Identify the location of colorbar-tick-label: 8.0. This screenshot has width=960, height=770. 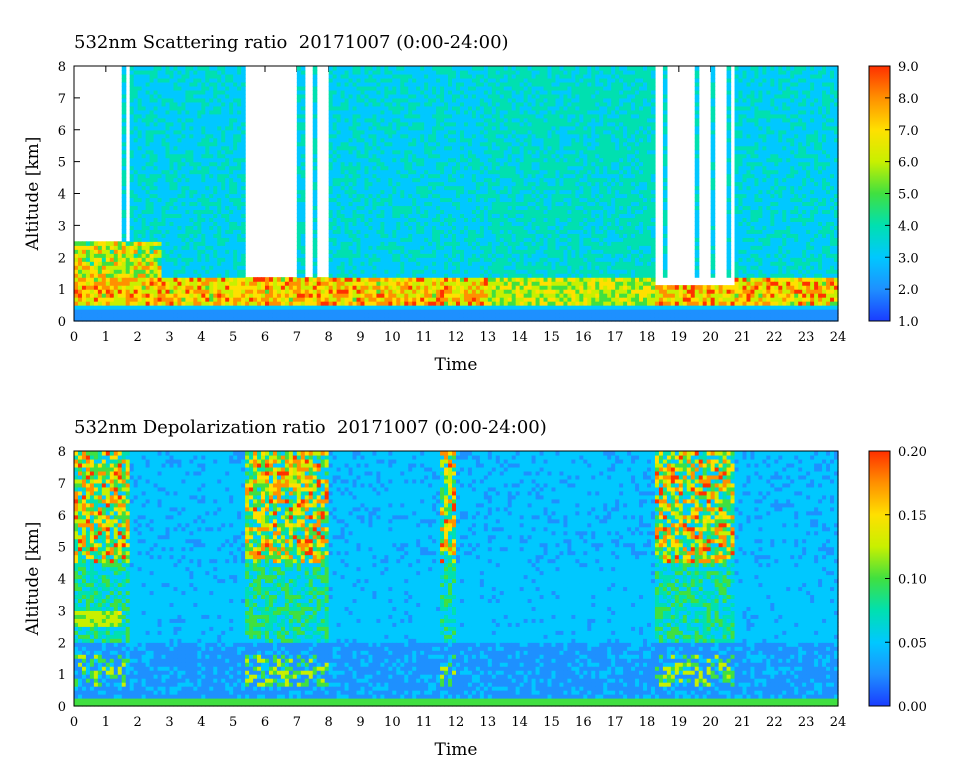
(908, 99).